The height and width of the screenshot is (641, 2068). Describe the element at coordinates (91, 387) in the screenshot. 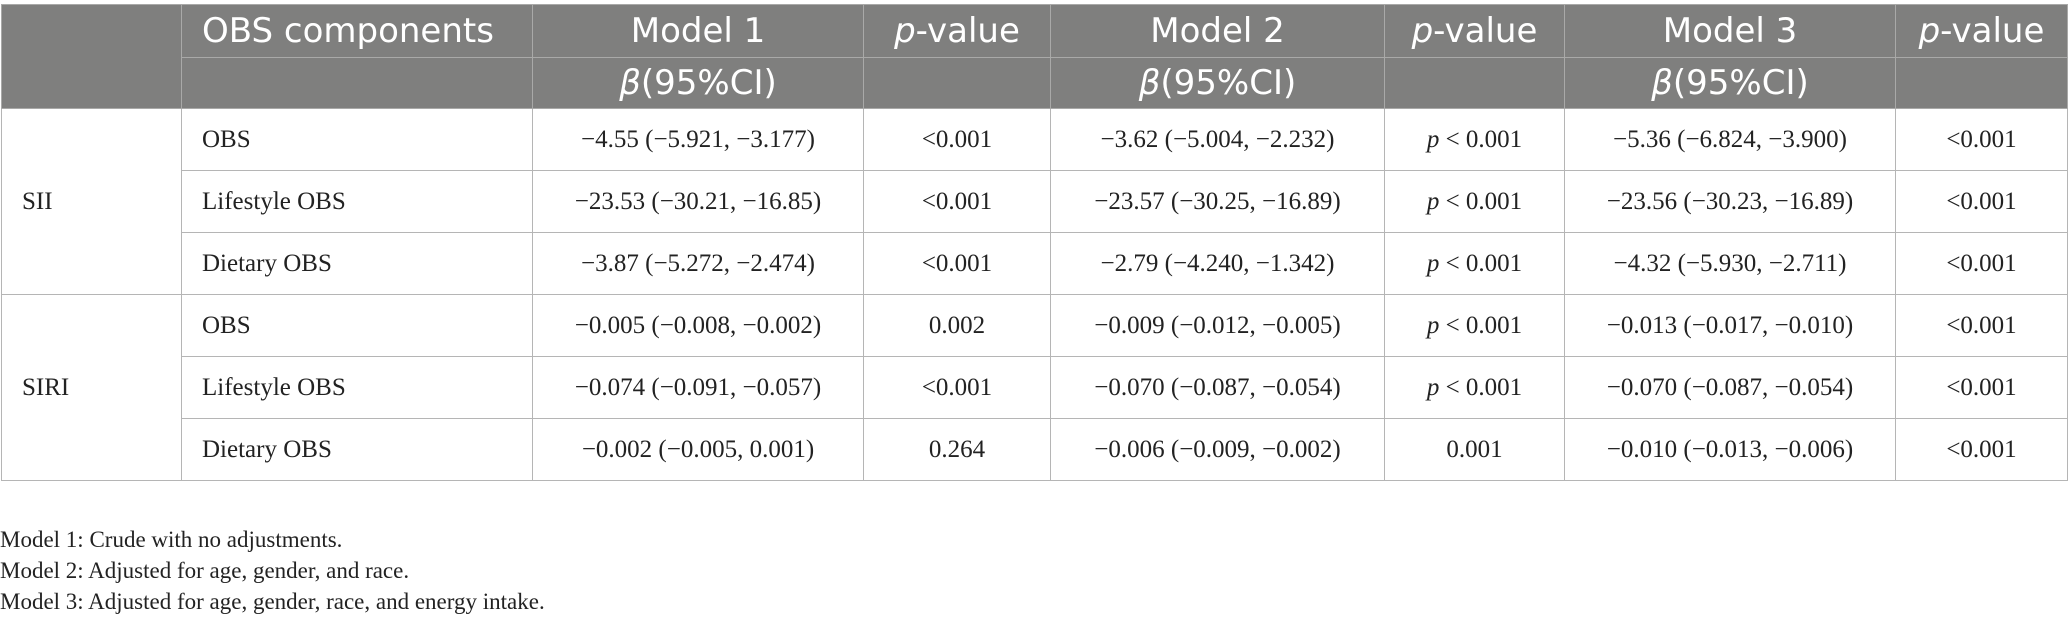

I see `group-label: SIRI` at that location.